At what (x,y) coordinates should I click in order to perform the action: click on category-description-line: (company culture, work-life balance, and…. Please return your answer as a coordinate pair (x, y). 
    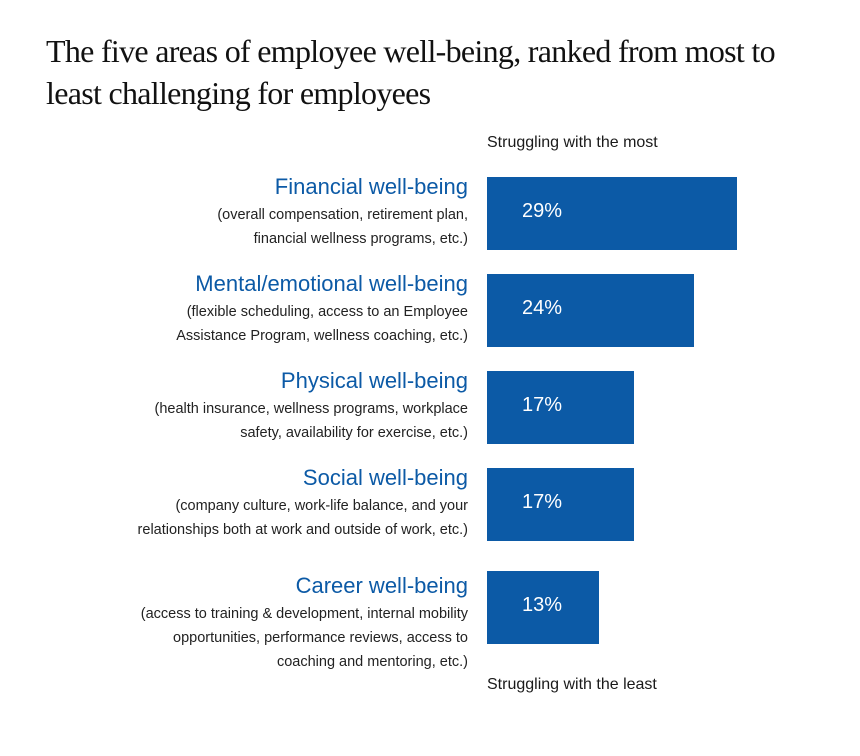
    Looking at the image, I should click on (321, 506).